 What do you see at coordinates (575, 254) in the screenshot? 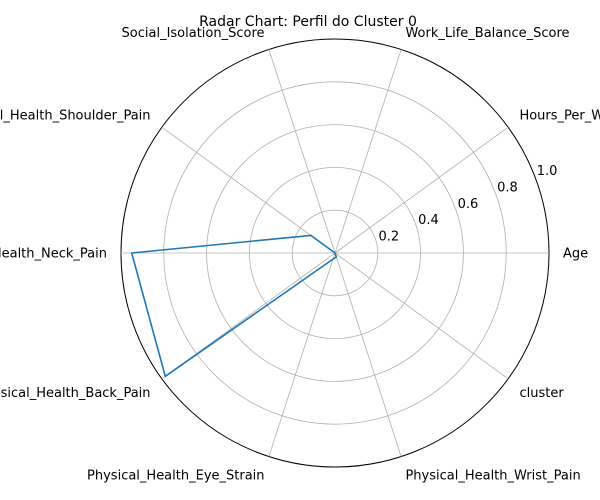
I see `axis-label-age: Age` at bounding box center [575, 254].